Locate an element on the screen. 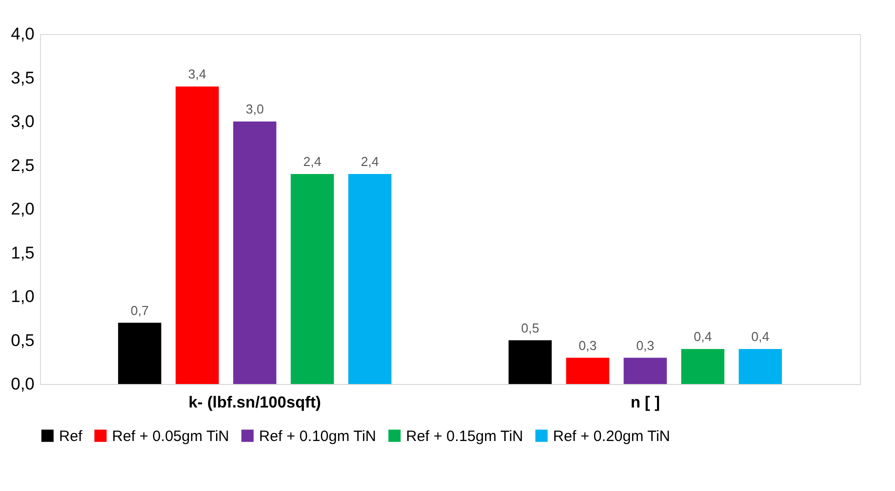 This screenshot has height=491, width=895. legend-label: Ref + 0.05gm TiN is located at coordinates (171, 436).